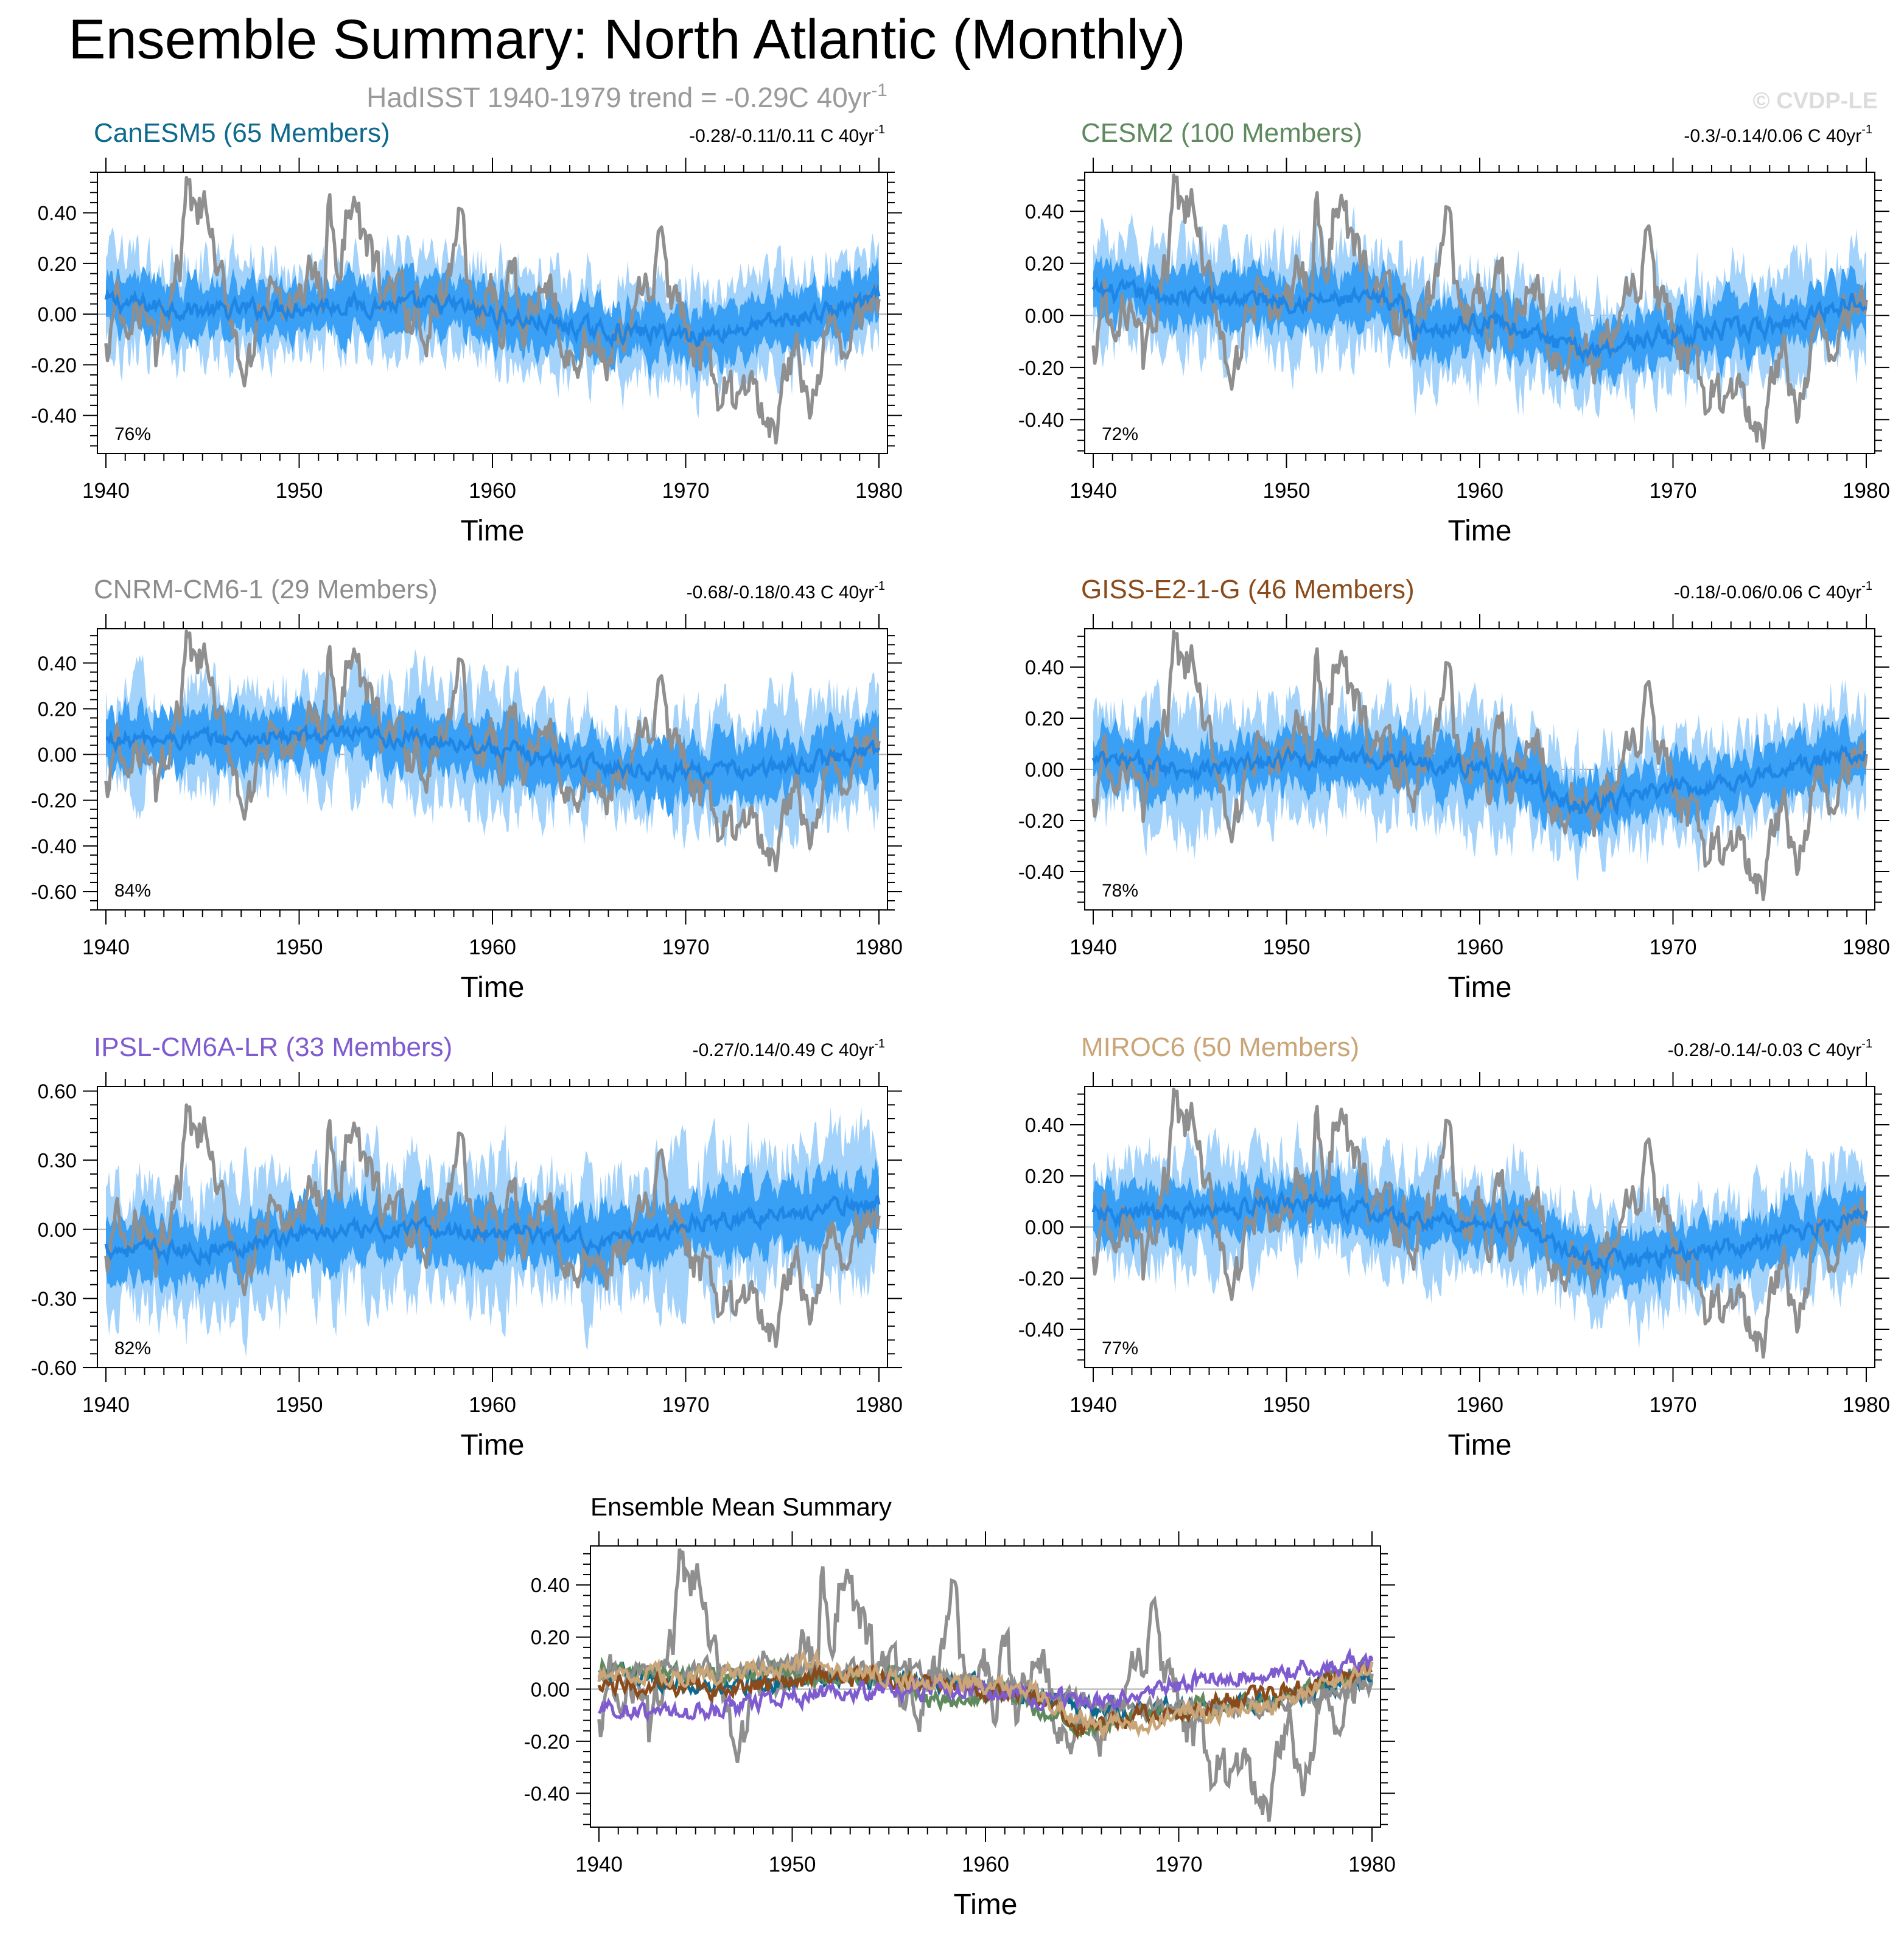  Describe the element at coordinates (273, 1047) in the screenshot. I see `panel-title: IPSL-CM6A-LR (33 Members)` at that location.